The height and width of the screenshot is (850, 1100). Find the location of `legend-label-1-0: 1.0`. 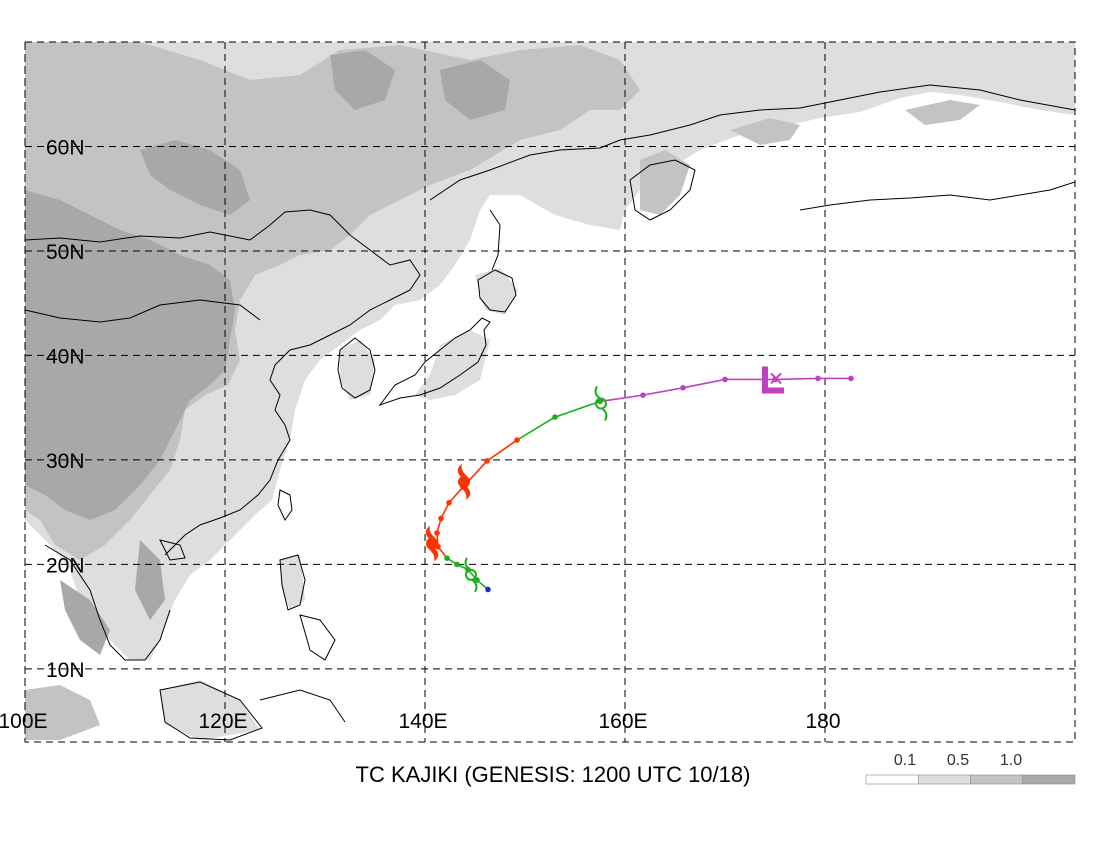

legend-label-1-0: 1.0 is located at coordinates (1011, 760).